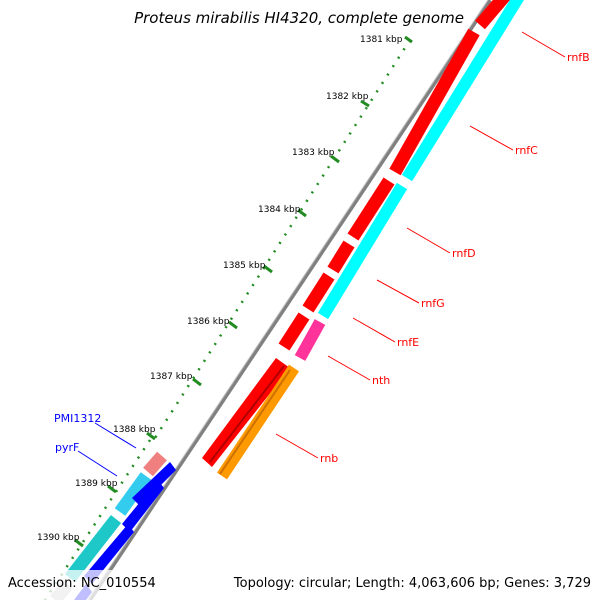  I want to click on gene-label: rnfG, so click(433, 303).